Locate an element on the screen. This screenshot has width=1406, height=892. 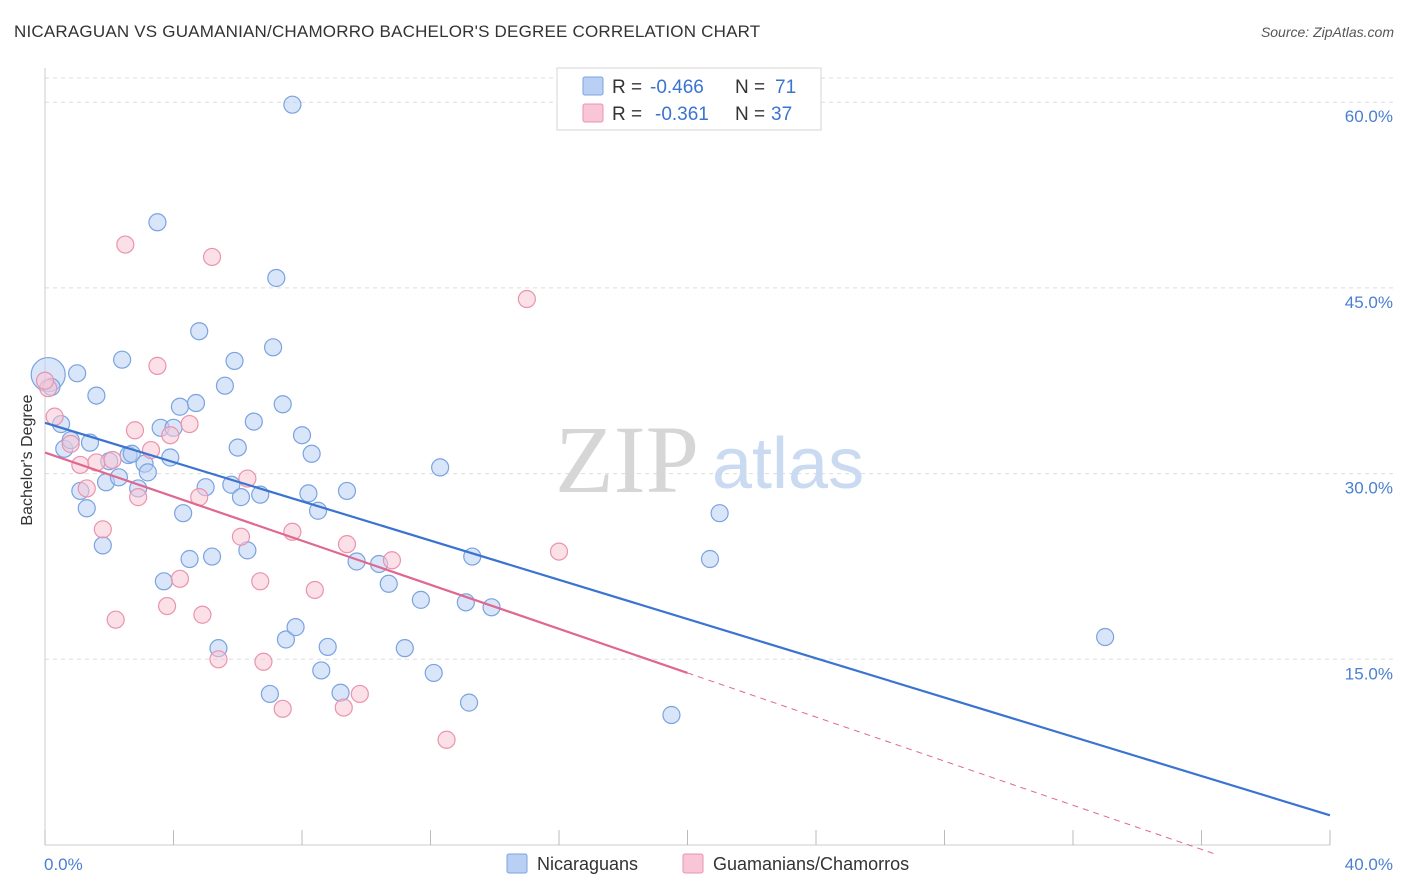
y-tick-label: 45.0% is located at coordinates (1369, 302).